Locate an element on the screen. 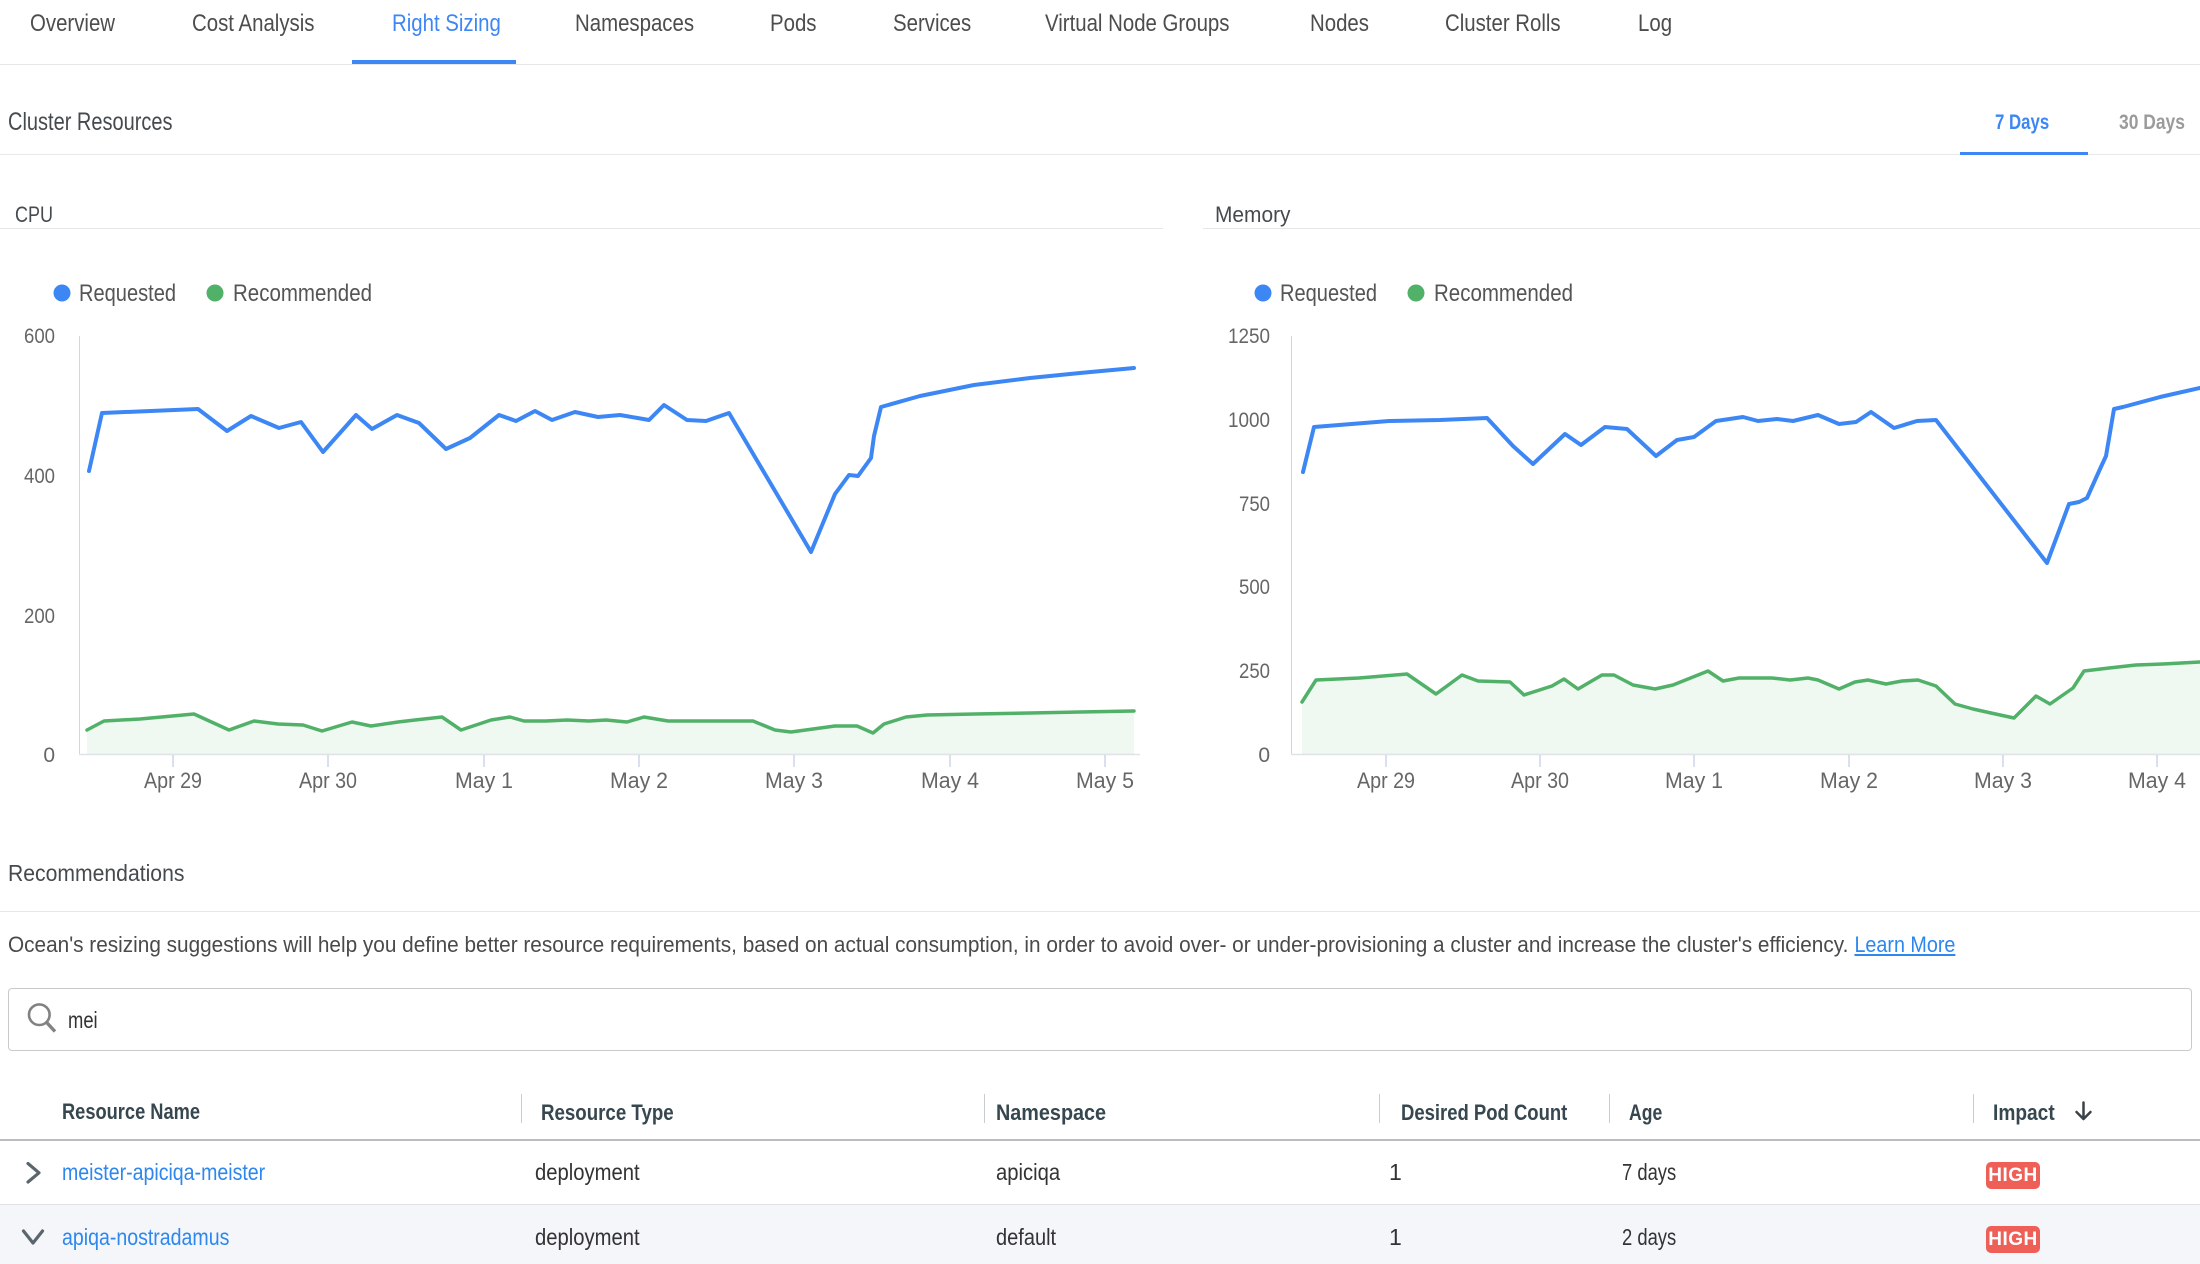  svg-text: 500 is located at coordinates (1254, 587).